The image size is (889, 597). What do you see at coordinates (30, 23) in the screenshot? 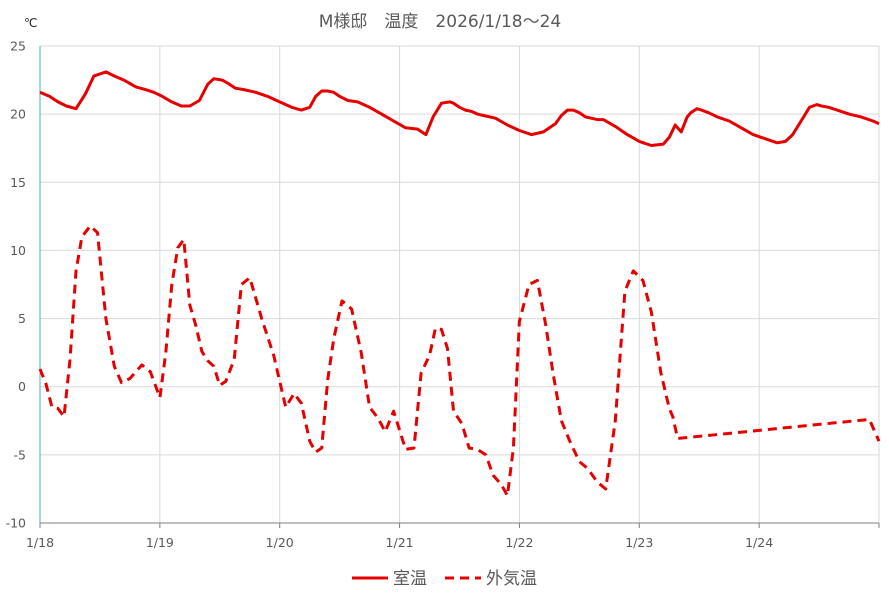
I see `y-unit-label: ℃` at bounding box center [30, 23].